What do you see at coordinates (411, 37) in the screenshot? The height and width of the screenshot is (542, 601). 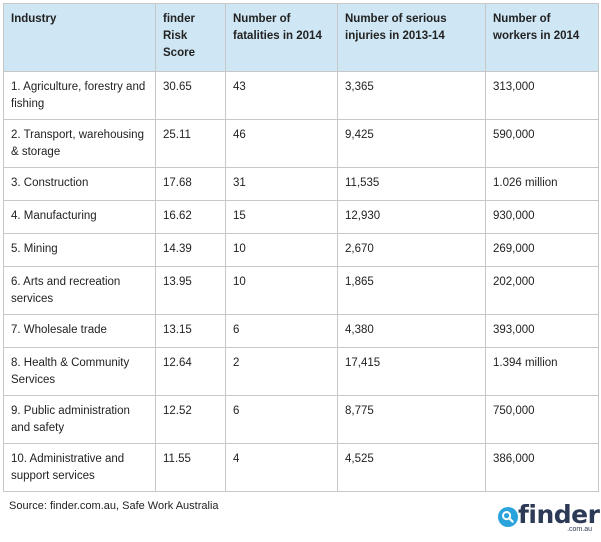 I see `header-serious-injuries: Number of serious injuries in 2013-14` at bounding box center [411, 37].